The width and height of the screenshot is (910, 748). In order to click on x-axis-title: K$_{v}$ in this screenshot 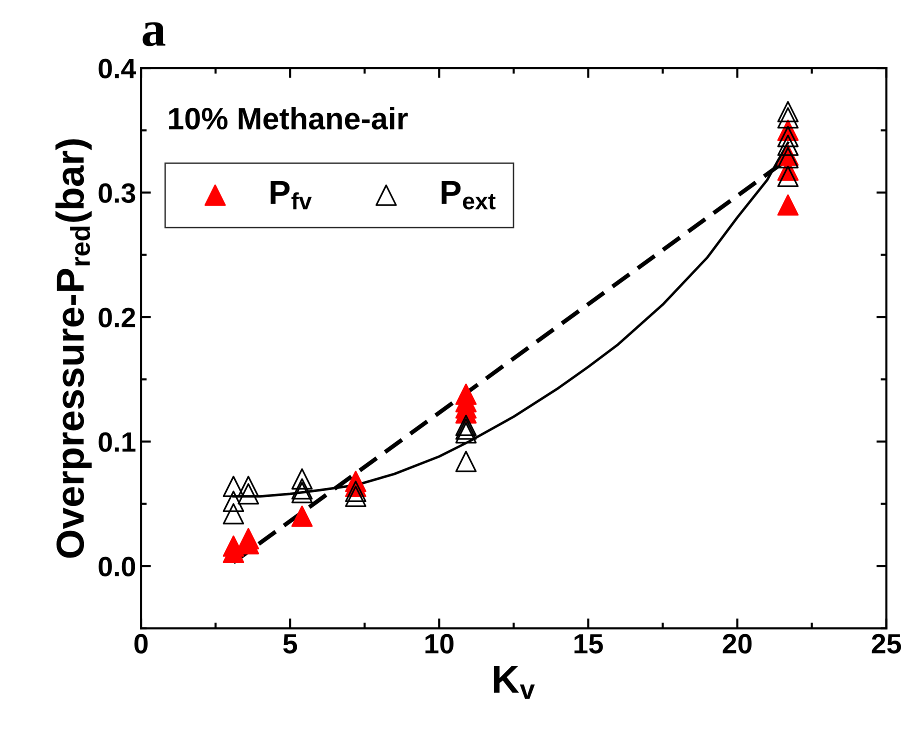, I will do `click(514, 682)`.